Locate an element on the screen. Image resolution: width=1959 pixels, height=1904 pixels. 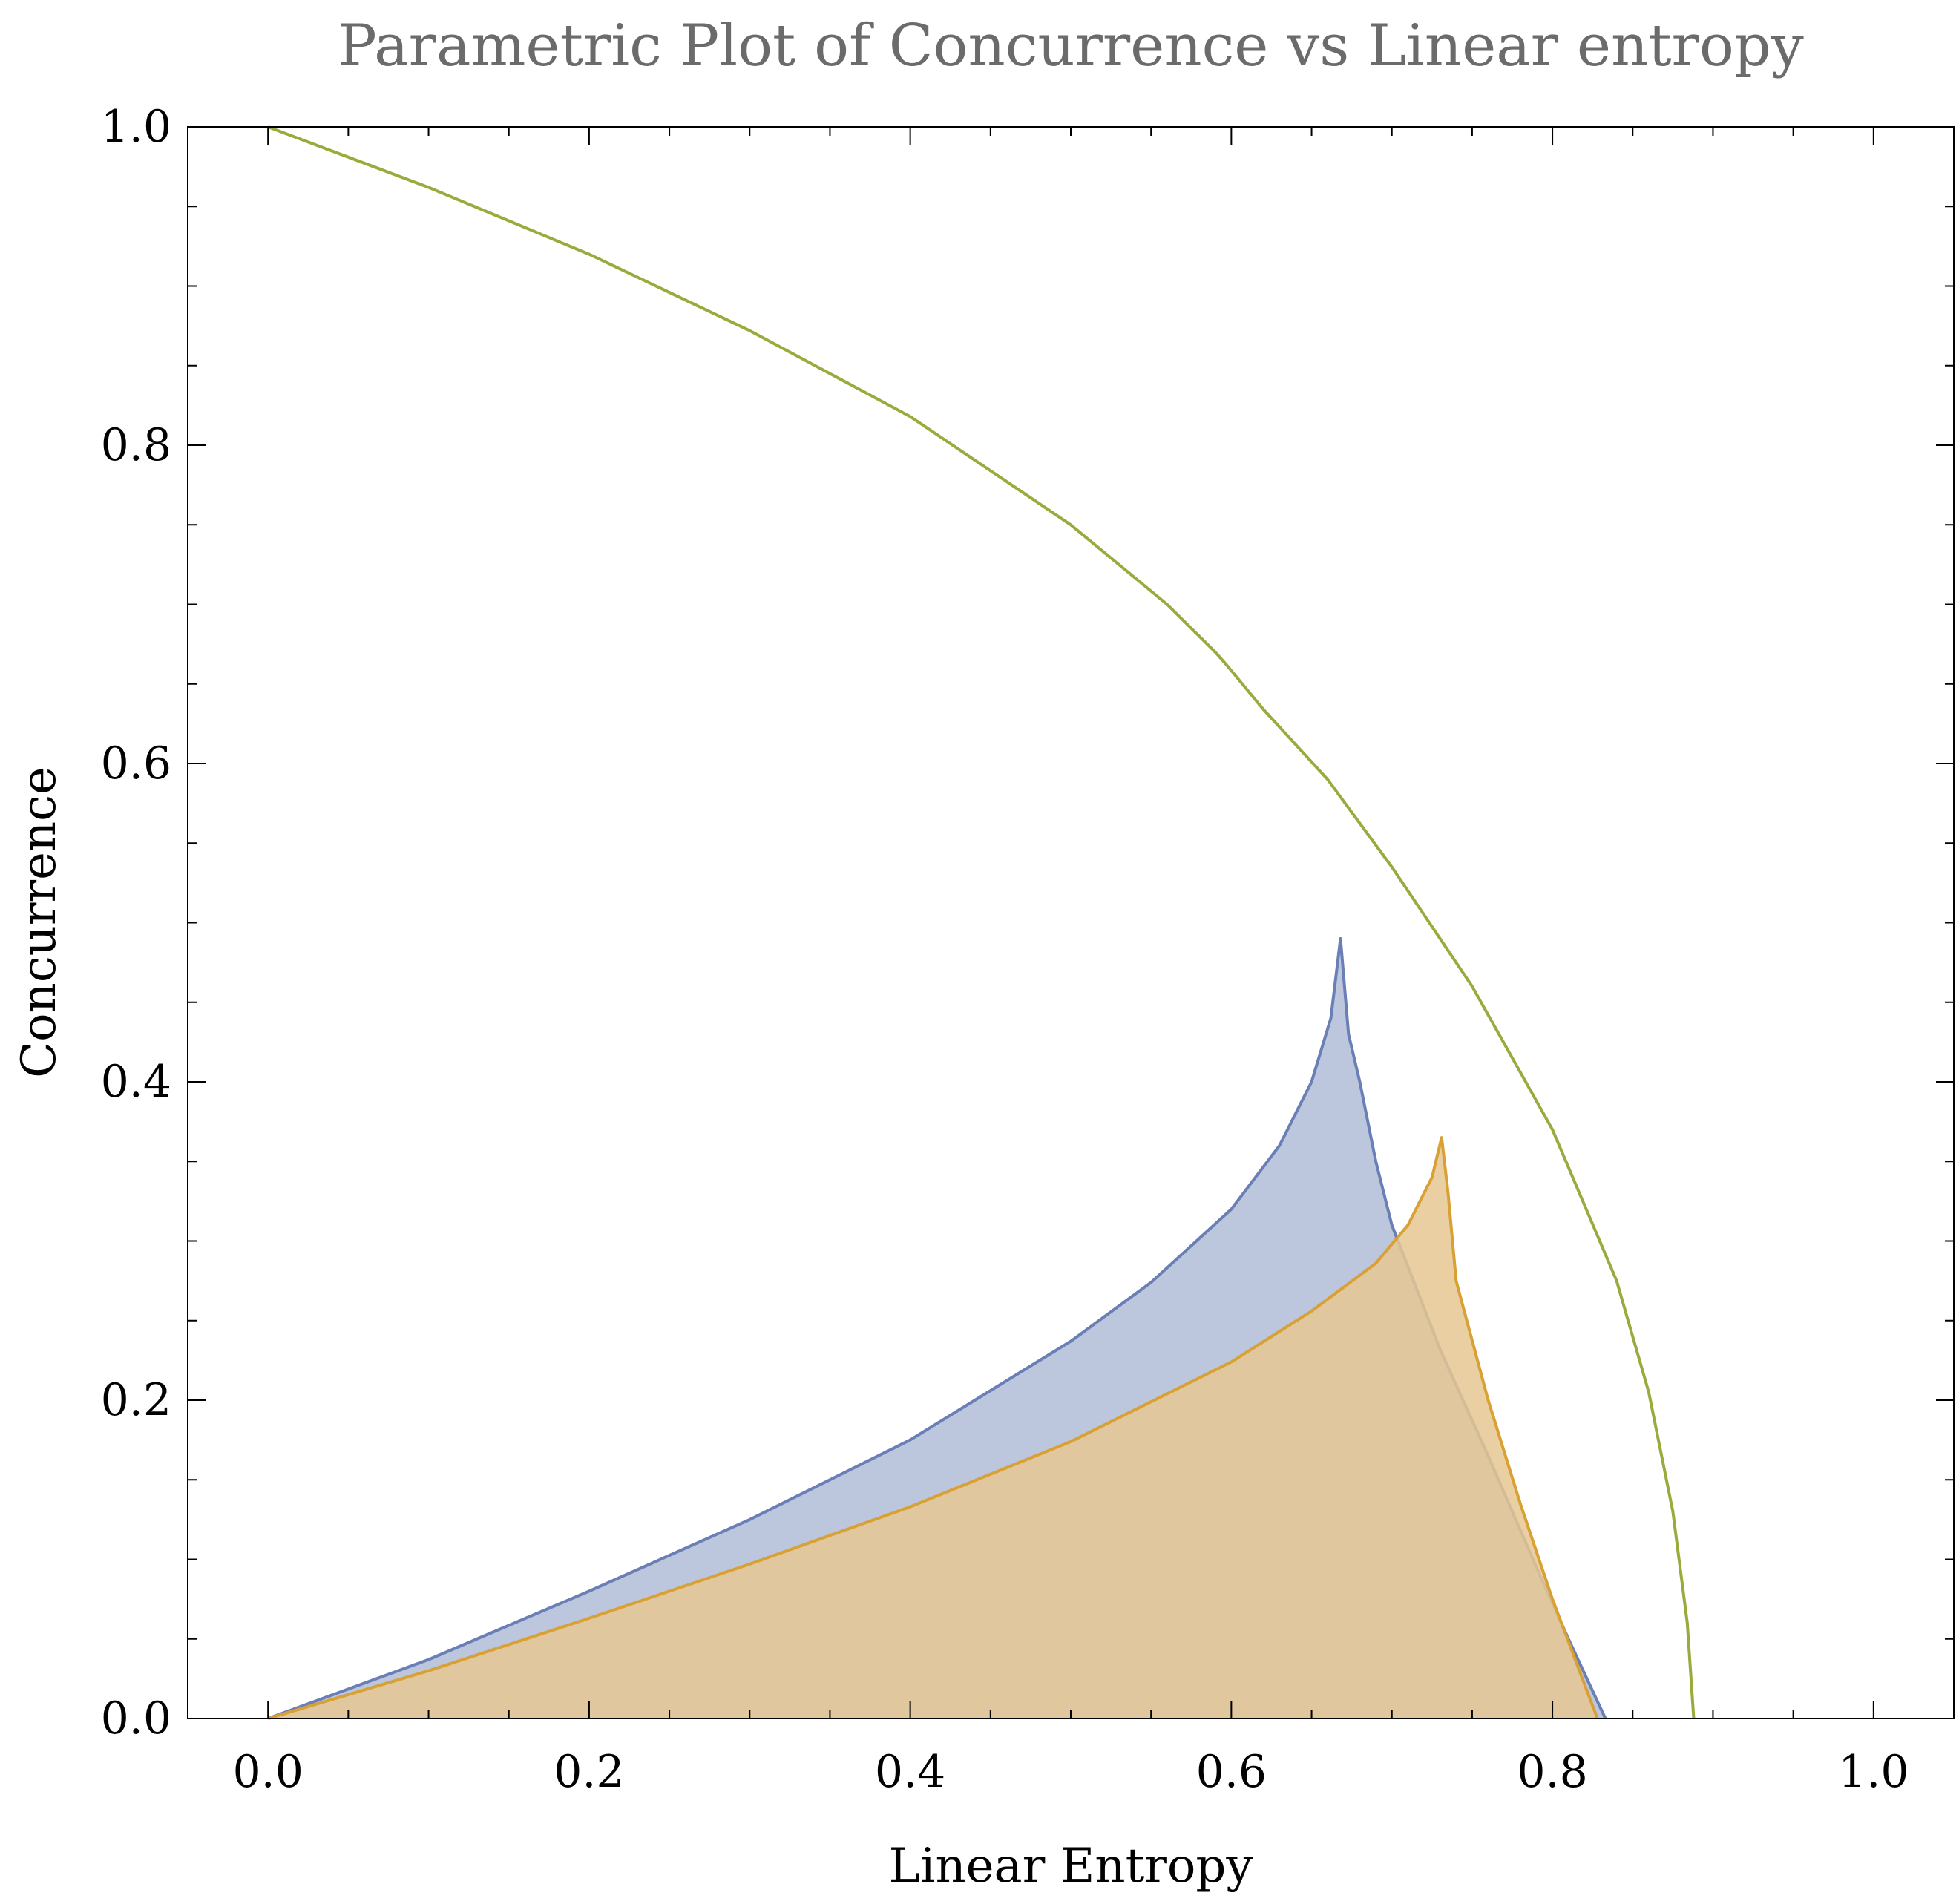
y-tick-label: 0.0 is located at coordinates (136, 1718).